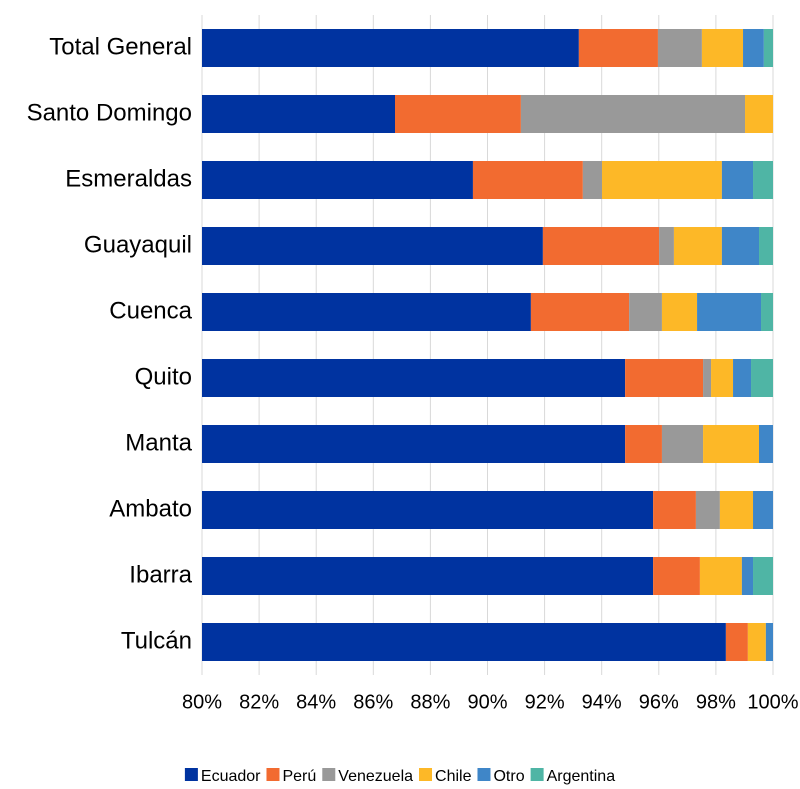 Image resolution: width=800 pixels, height=789 pixels. Describe the element at coordinates (231, 776) in the screenshot. I see `legend-label: Ecuador` at that location.